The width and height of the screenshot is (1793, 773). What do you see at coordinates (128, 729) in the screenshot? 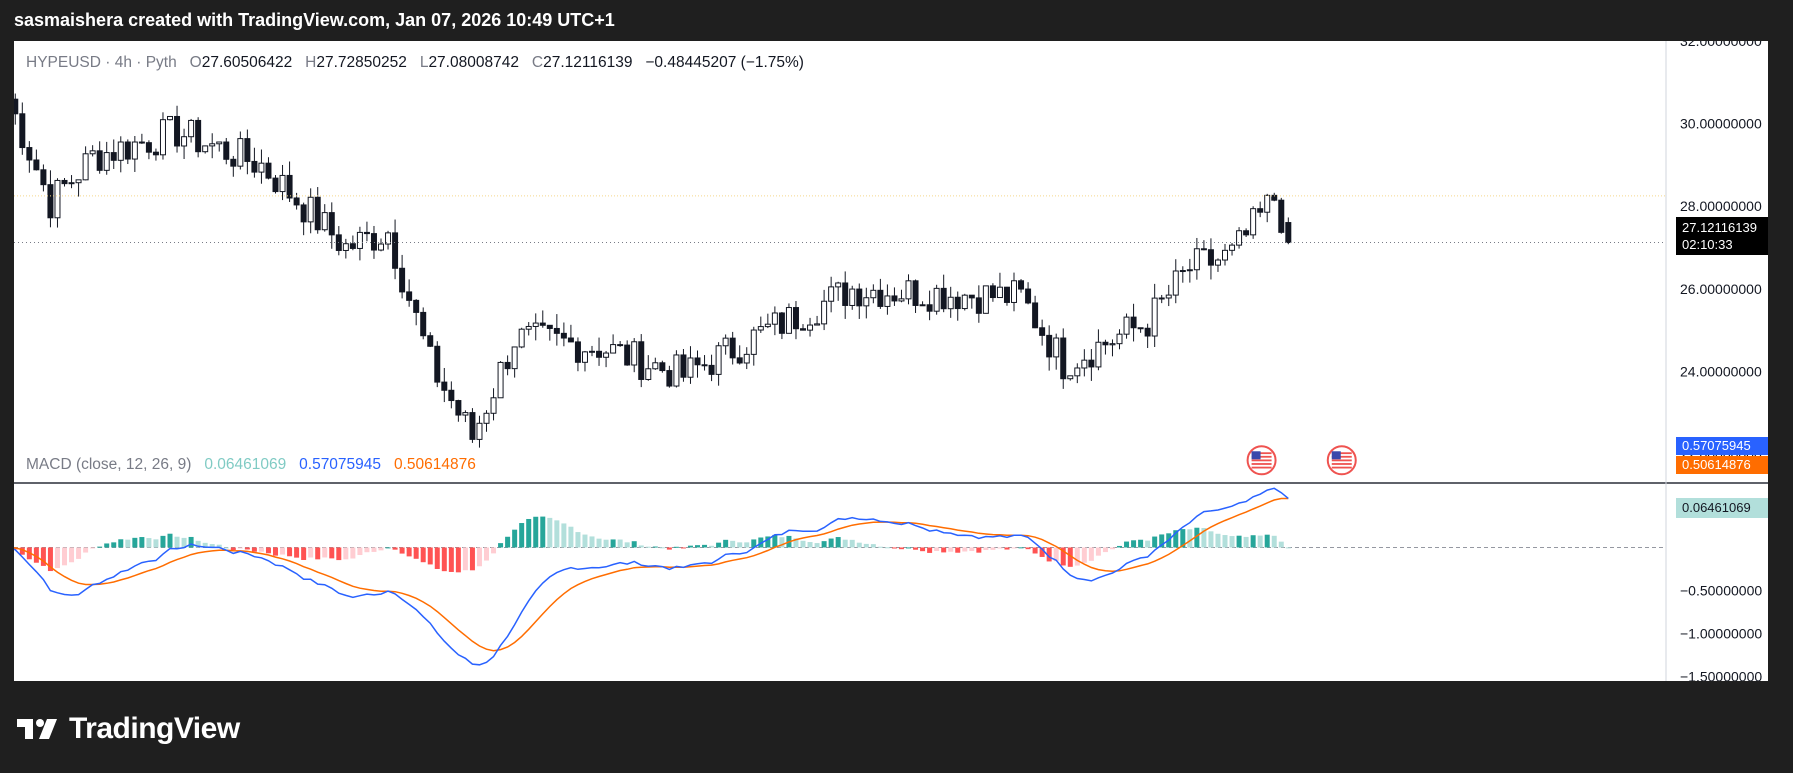
I see `tradingview-logo: TradingView` at bounding box center [128, 729].